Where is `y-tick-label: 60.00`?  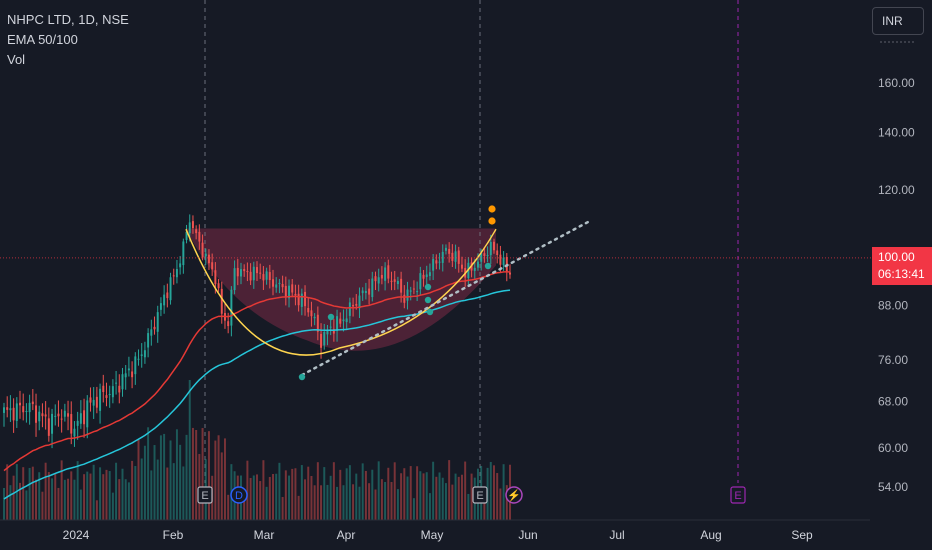
y-tick-label: 60.00 is located at coordinates (893, 448).